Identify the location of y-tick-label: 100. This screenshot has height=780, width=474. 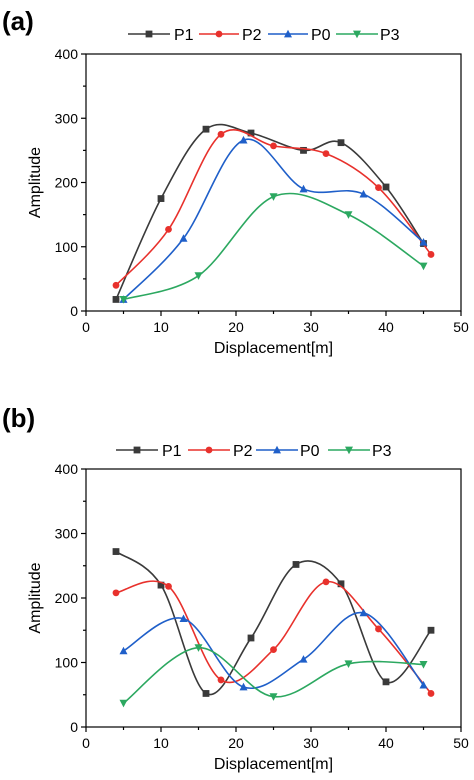
(67, 247).